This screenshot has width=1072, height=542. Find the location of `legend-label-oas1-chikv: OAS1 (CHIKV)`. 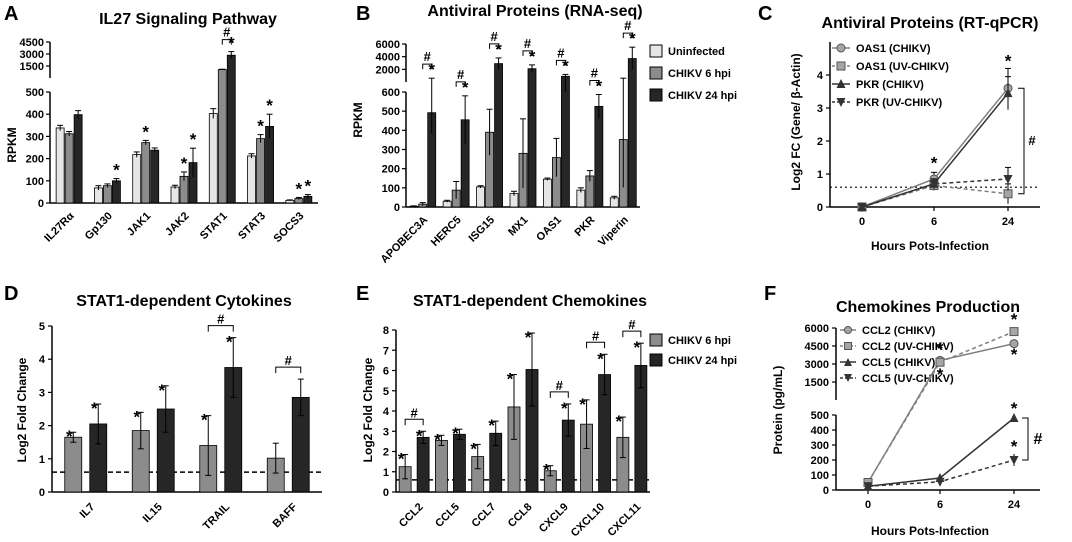

legend-label-oas1-chikv: OAS1 (CHIKV) is located at coordinates (893, 49).